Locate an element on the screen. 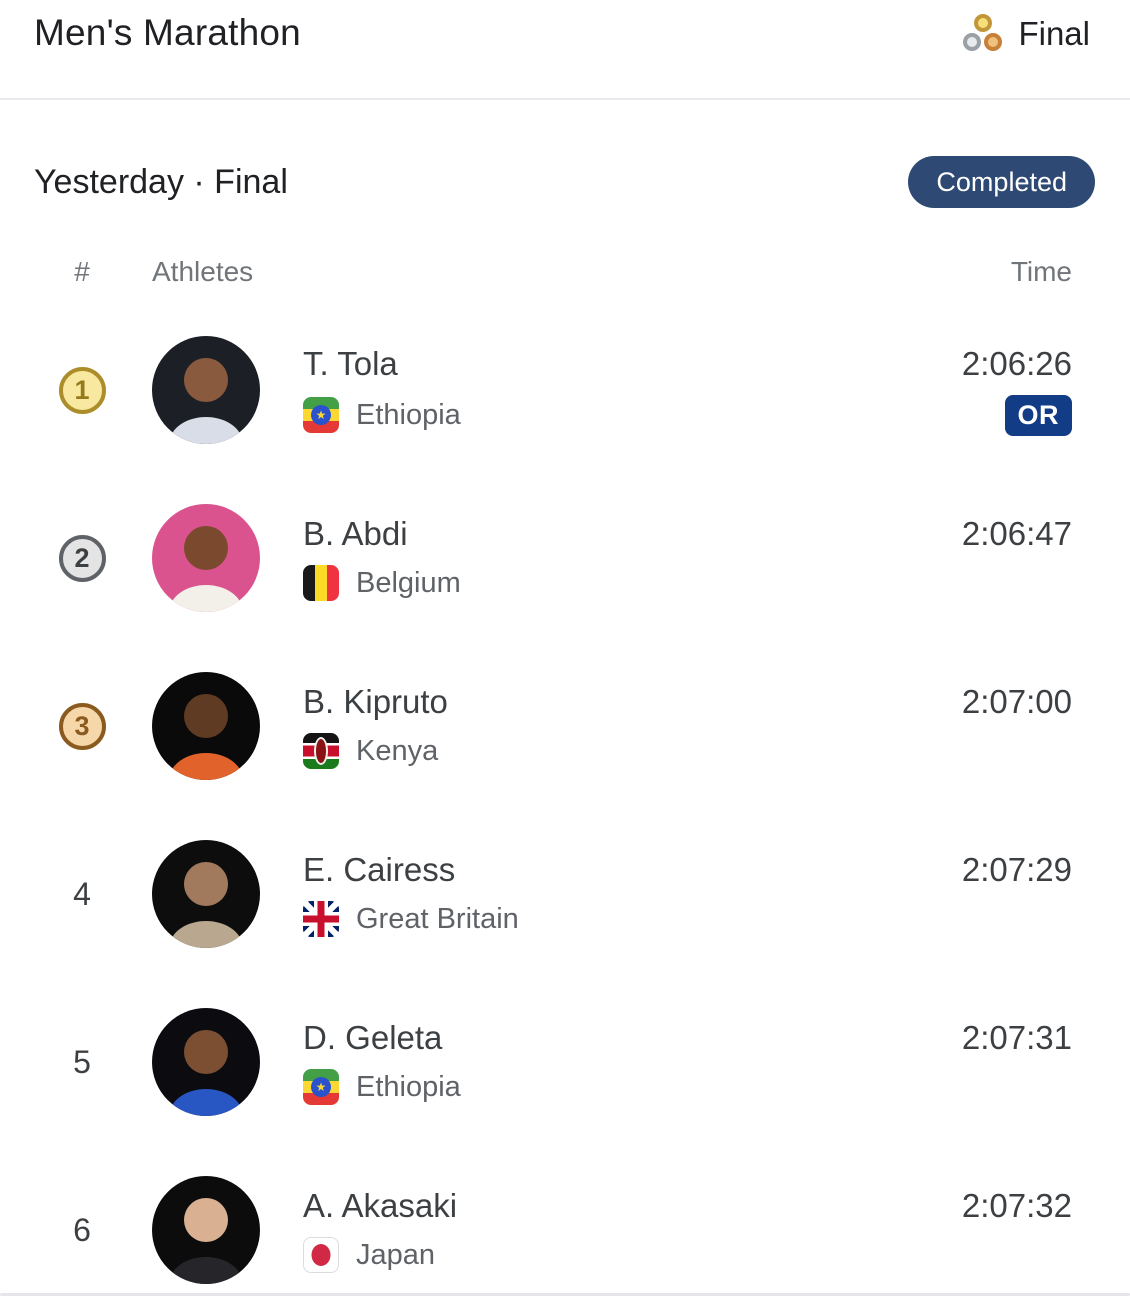 The height and width of the screenshot is (1299, 1130). rank-cell: 3 is located at coordinates (82, 726).